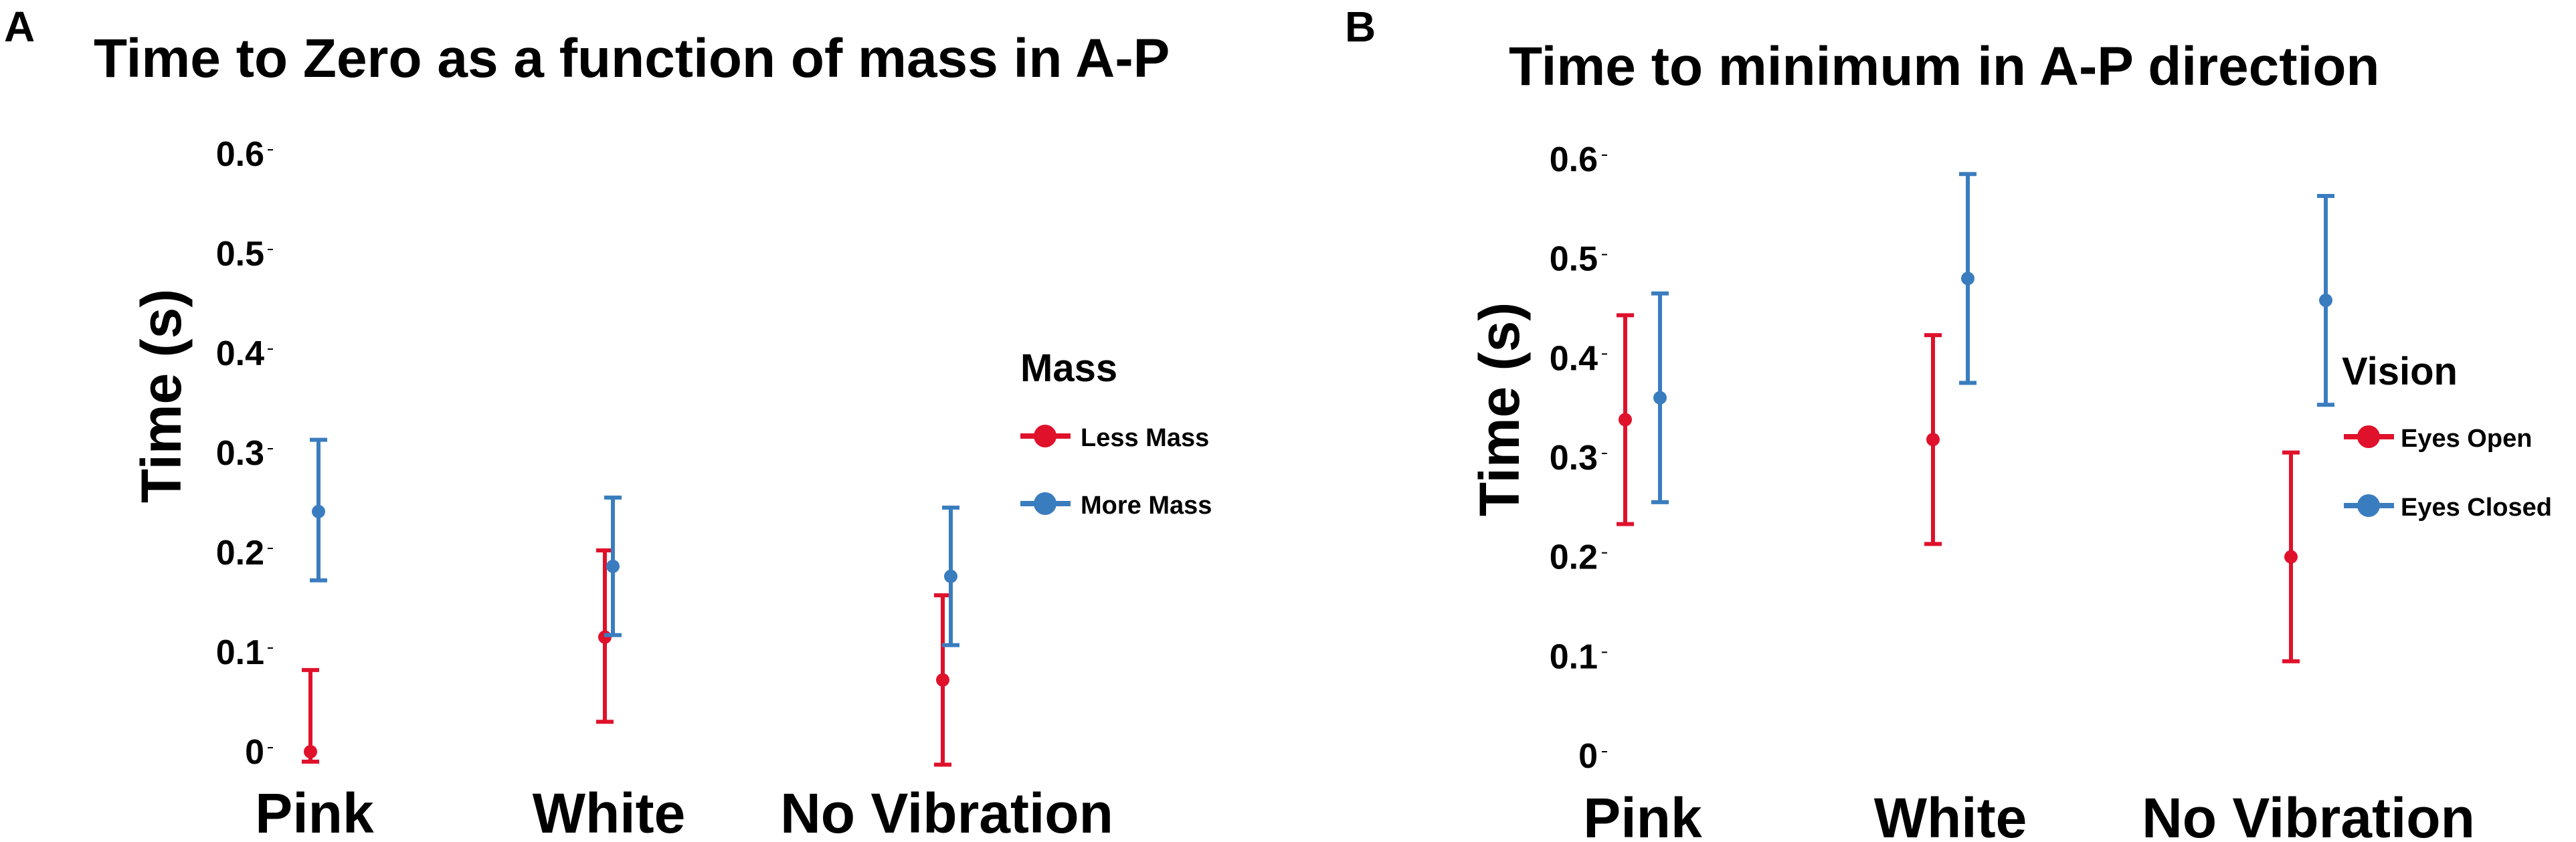 The width and height of the screenshot is (2576, 842). Describe the element at coordinates (1068, 368) in the screenshot. I see `legend-title: Mass` at that location.